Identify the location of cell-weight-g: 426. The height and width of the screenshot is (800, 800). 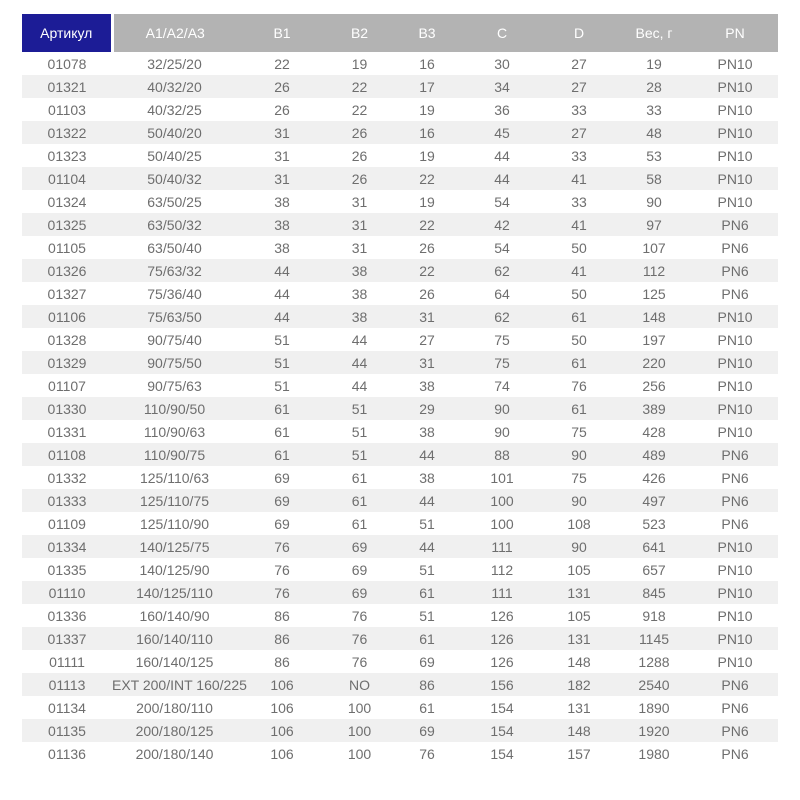
(654, 477).